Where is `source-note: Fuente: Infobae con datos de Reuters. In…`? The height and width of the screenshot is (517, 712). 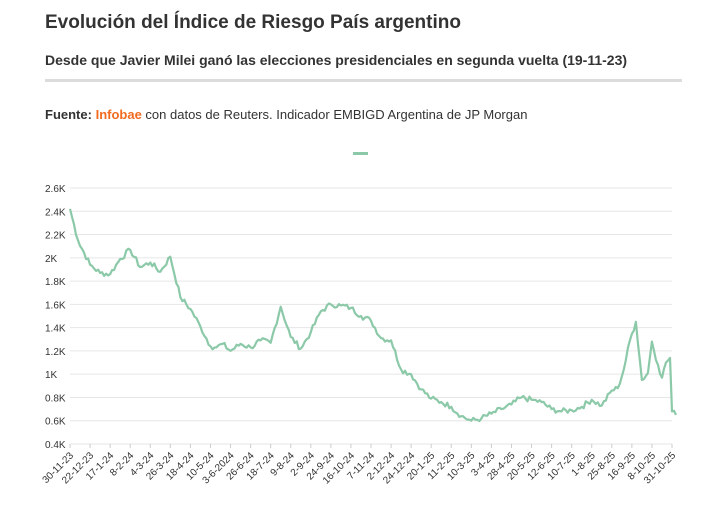
source-note: Fuente: Infobae con datos de Reuters. In… is located at coordinates (286, 114).